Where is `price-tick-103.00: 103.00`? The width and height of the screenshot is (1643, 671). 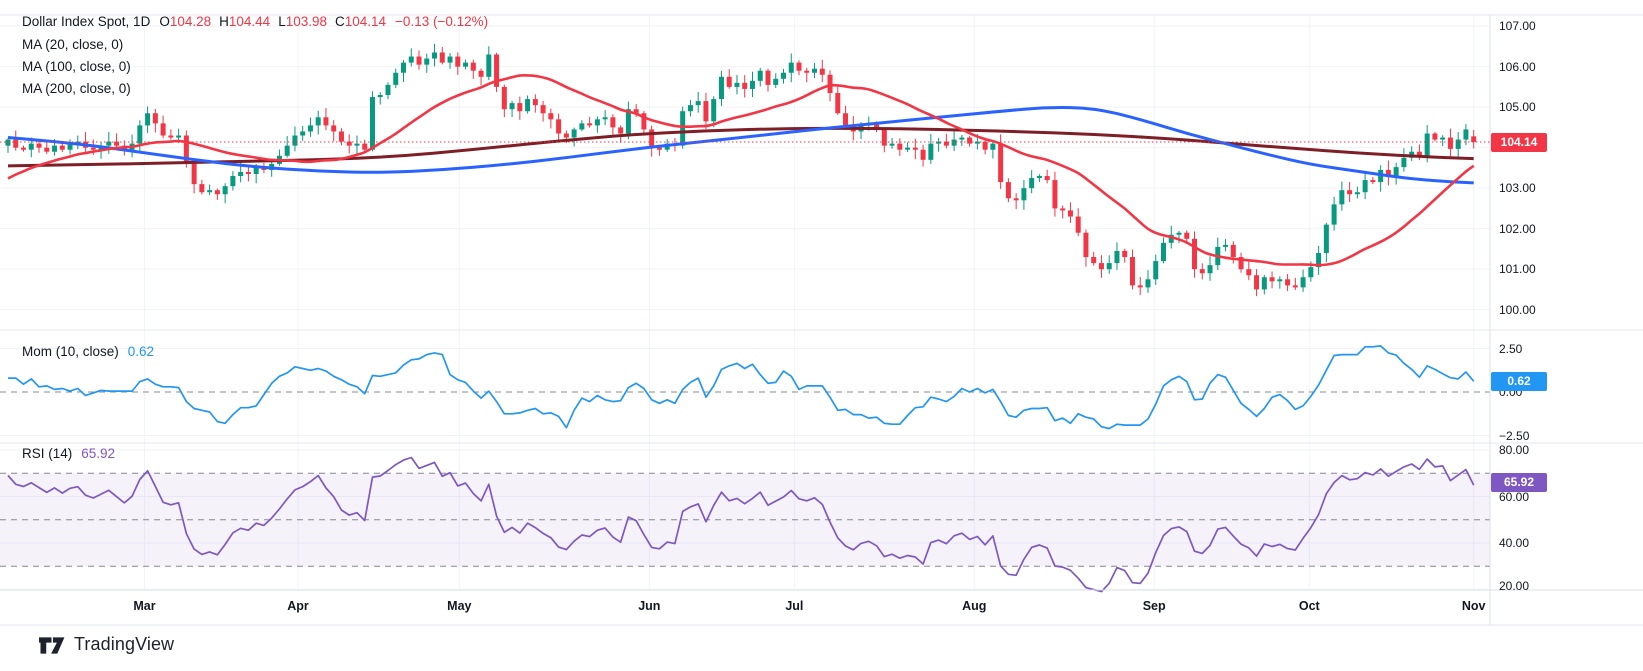
price-tick-103.00: 103.00 is located at coordinates (1517, 188).